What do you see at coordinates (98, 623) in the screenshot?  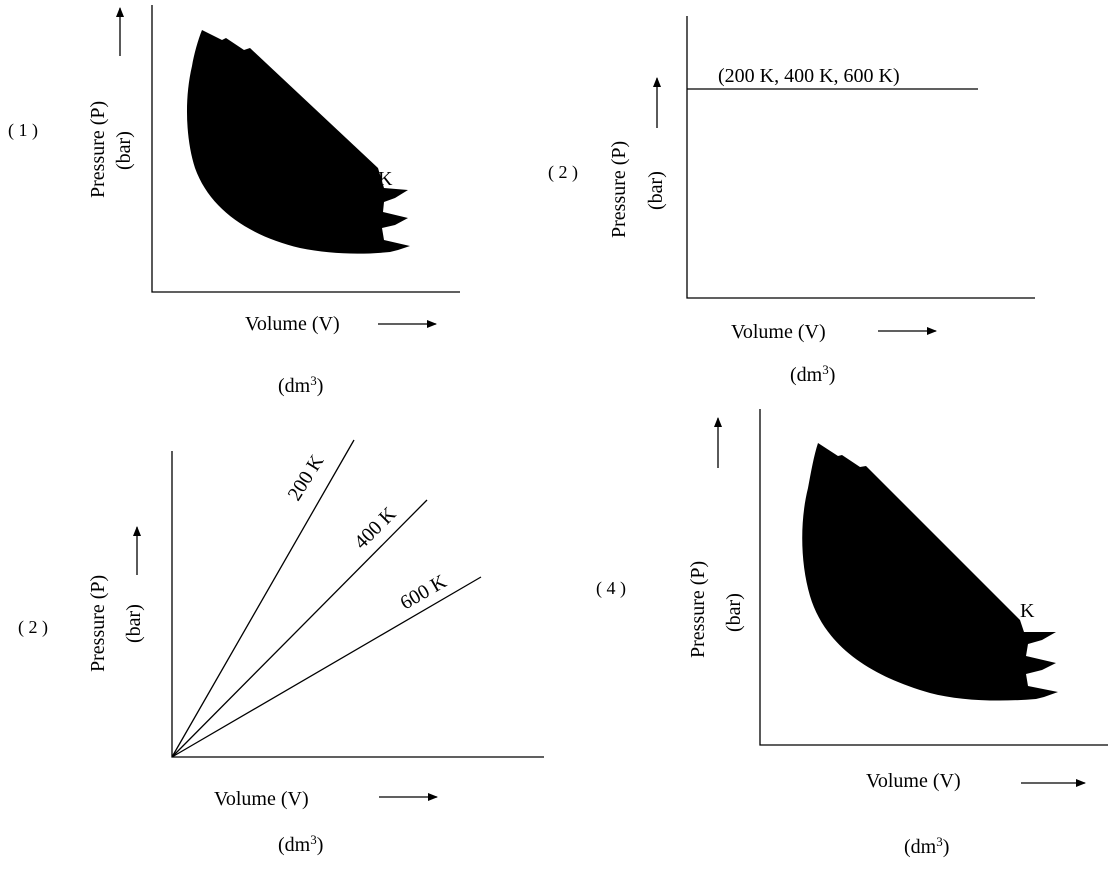 I see `panel-3-y-label: Pressure (P)` at bounding box center [98, 623].